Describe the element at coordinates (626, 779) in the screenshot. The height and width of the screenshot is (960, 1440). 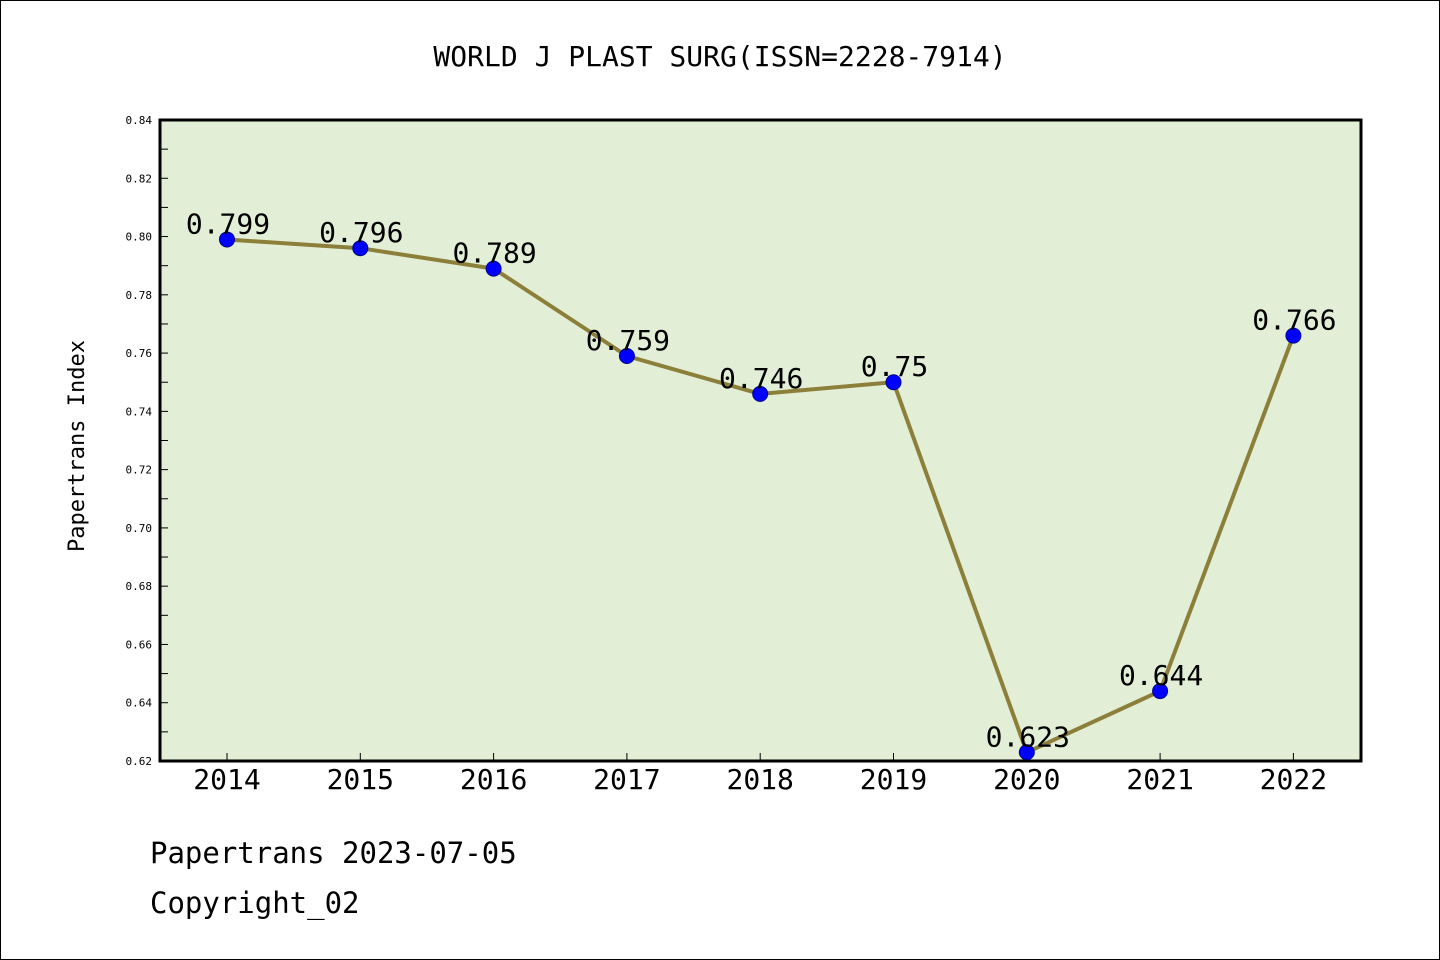
I see `x-tick-label: 2017` at that location.